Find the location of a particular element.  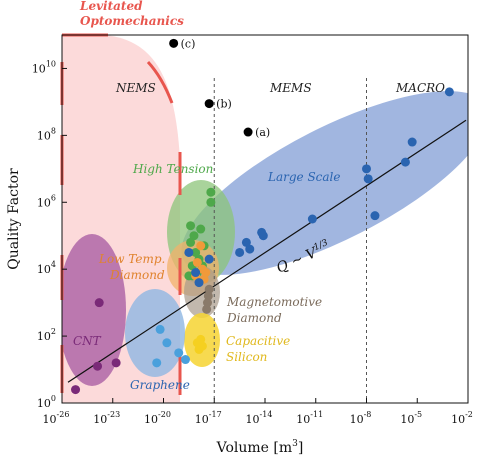

y-tick-sup: 6 is located at coordinates (53, 197).